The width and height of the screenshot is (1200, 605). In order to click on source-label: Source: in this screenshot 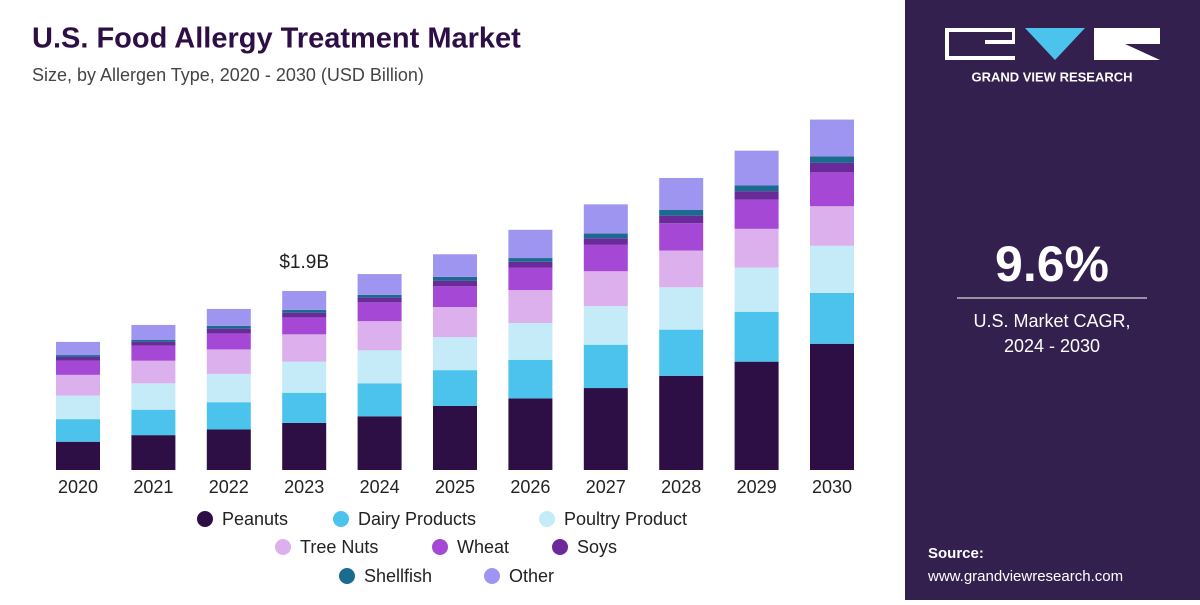, I will do `click(956, 553)`.